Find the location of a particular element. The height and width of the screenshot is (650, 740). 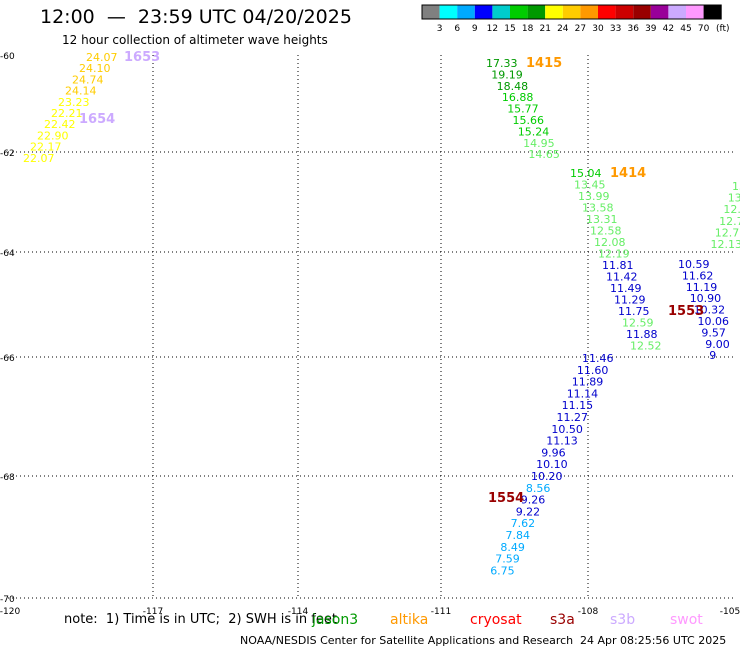

longitude-tick-label: -108 is located at coordinates (588, 612).